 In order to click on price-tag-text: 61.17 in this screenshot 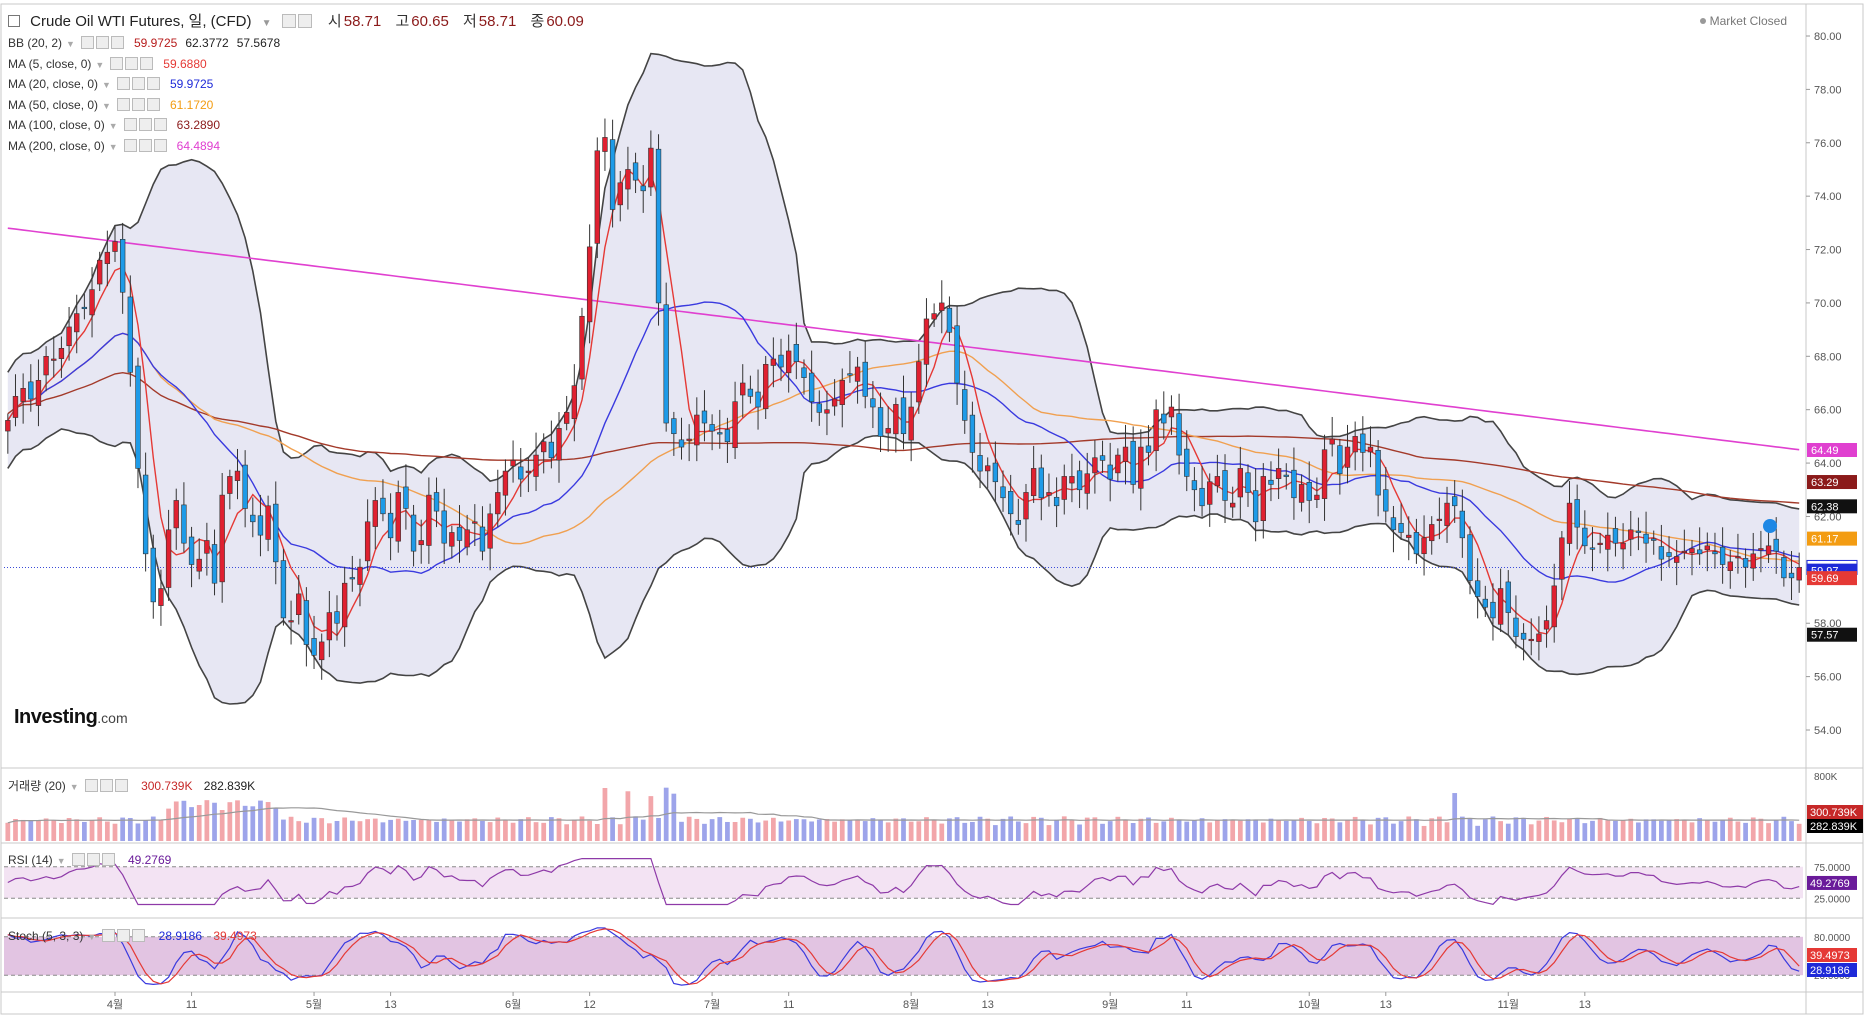, I will do `click(1825, 540)`.